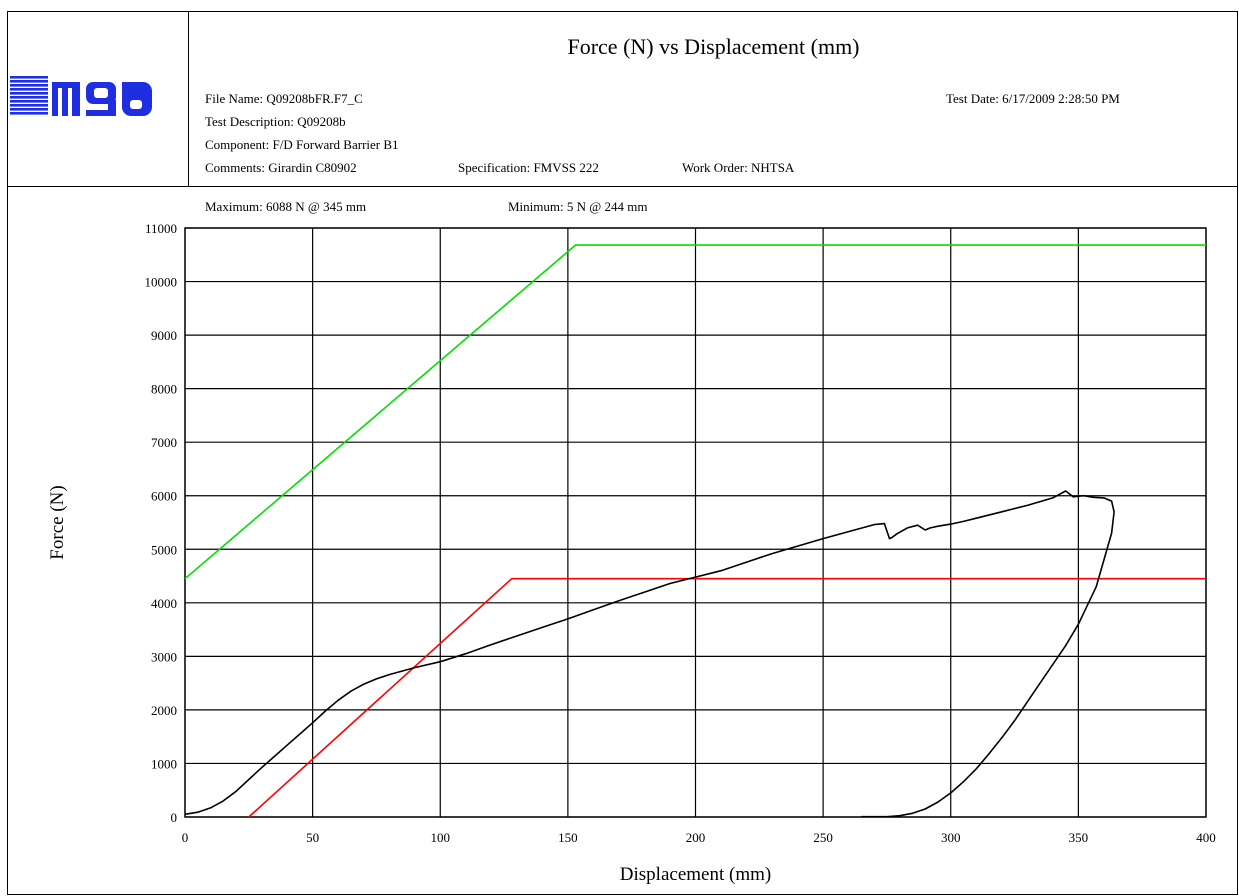  Describe the element at coordinates (164, 763) in the screenshot. I see `y-tick-label: 1000` at that location.